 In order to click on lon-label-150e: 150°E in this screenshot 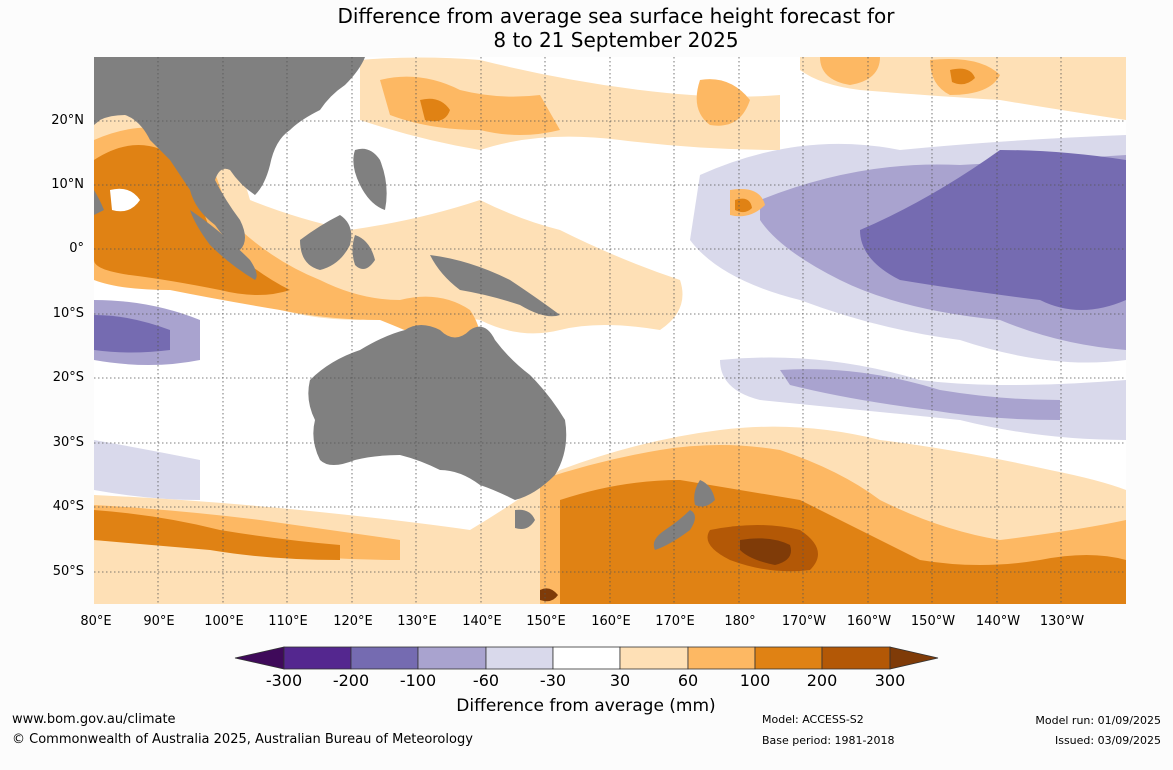, I will do `click(546, 621)`.